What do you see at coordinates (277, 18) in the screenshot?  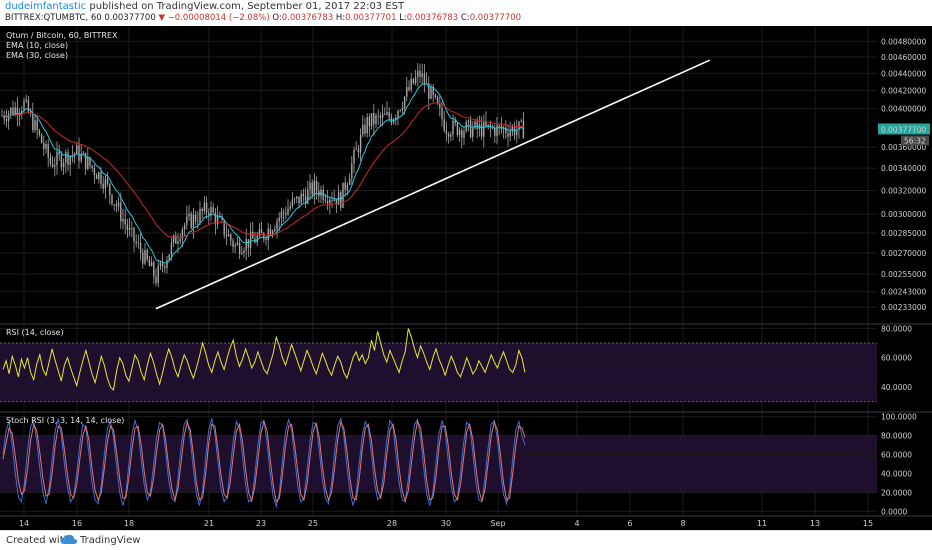 I see `open-label: O:` at bounding box center [277, 18].